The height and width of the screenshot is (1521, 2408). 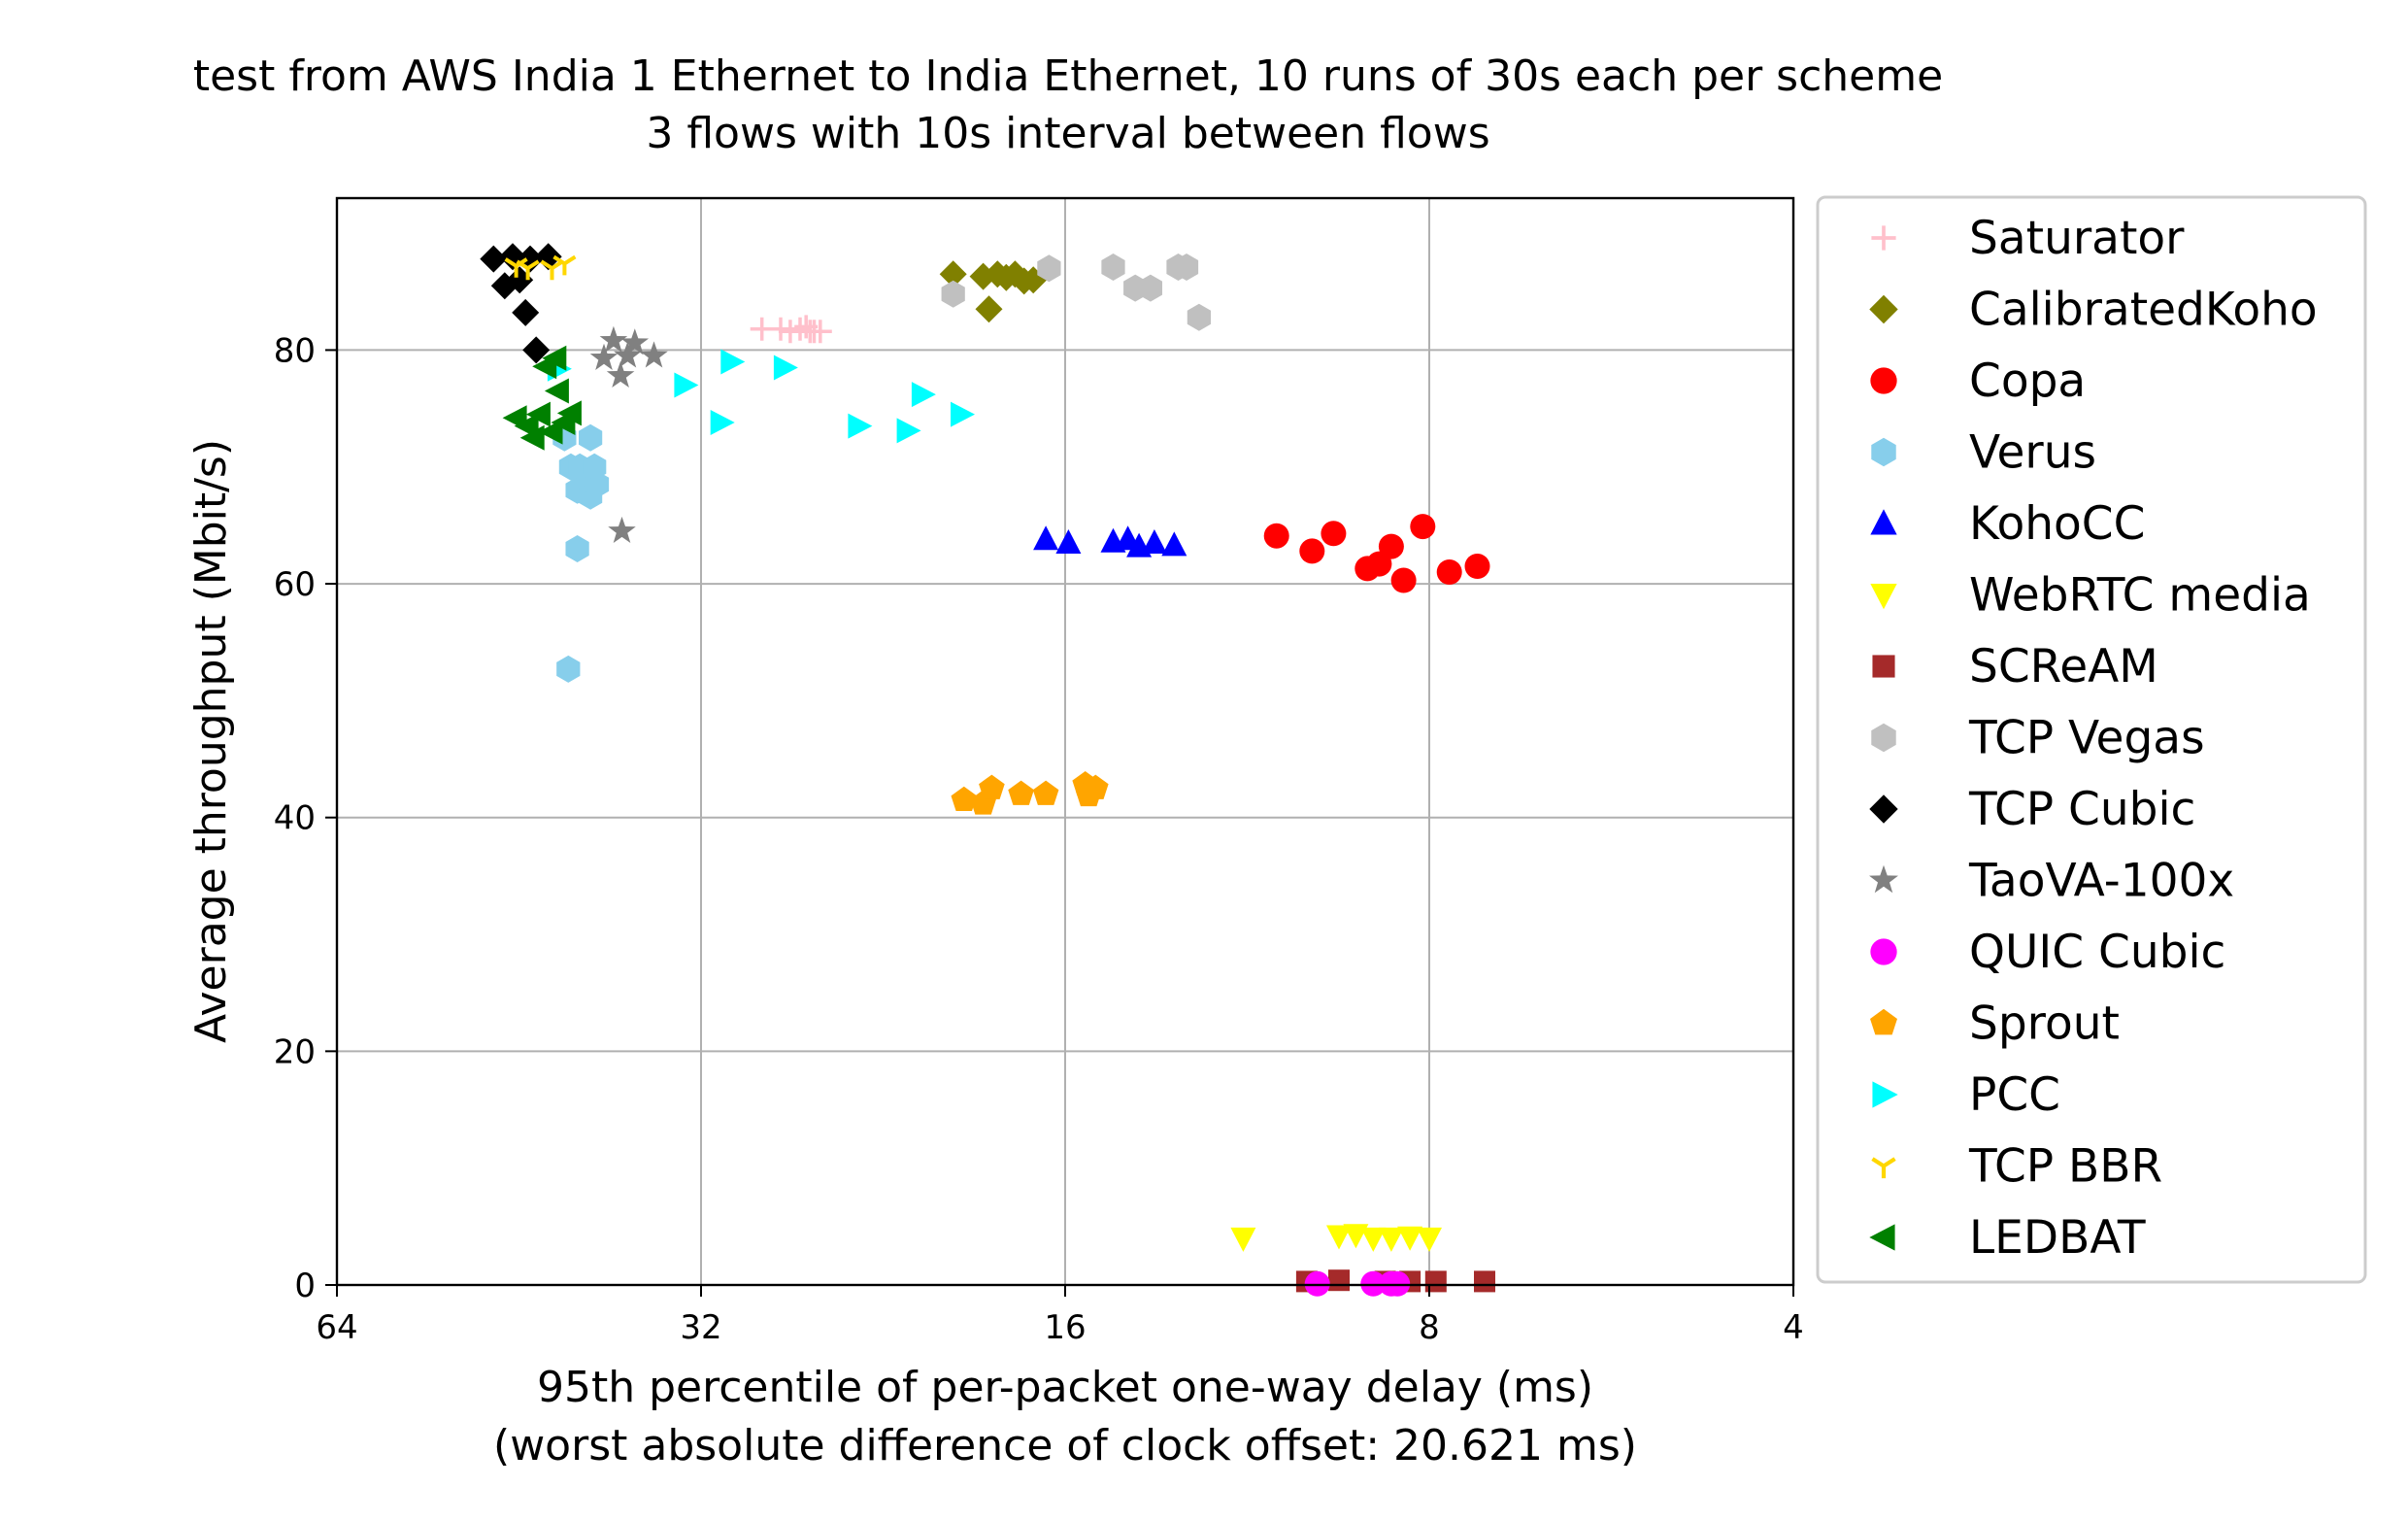 I want to click on legend-item-tcp-bbr: TCP BBR, so click(x=2016, y=1167).